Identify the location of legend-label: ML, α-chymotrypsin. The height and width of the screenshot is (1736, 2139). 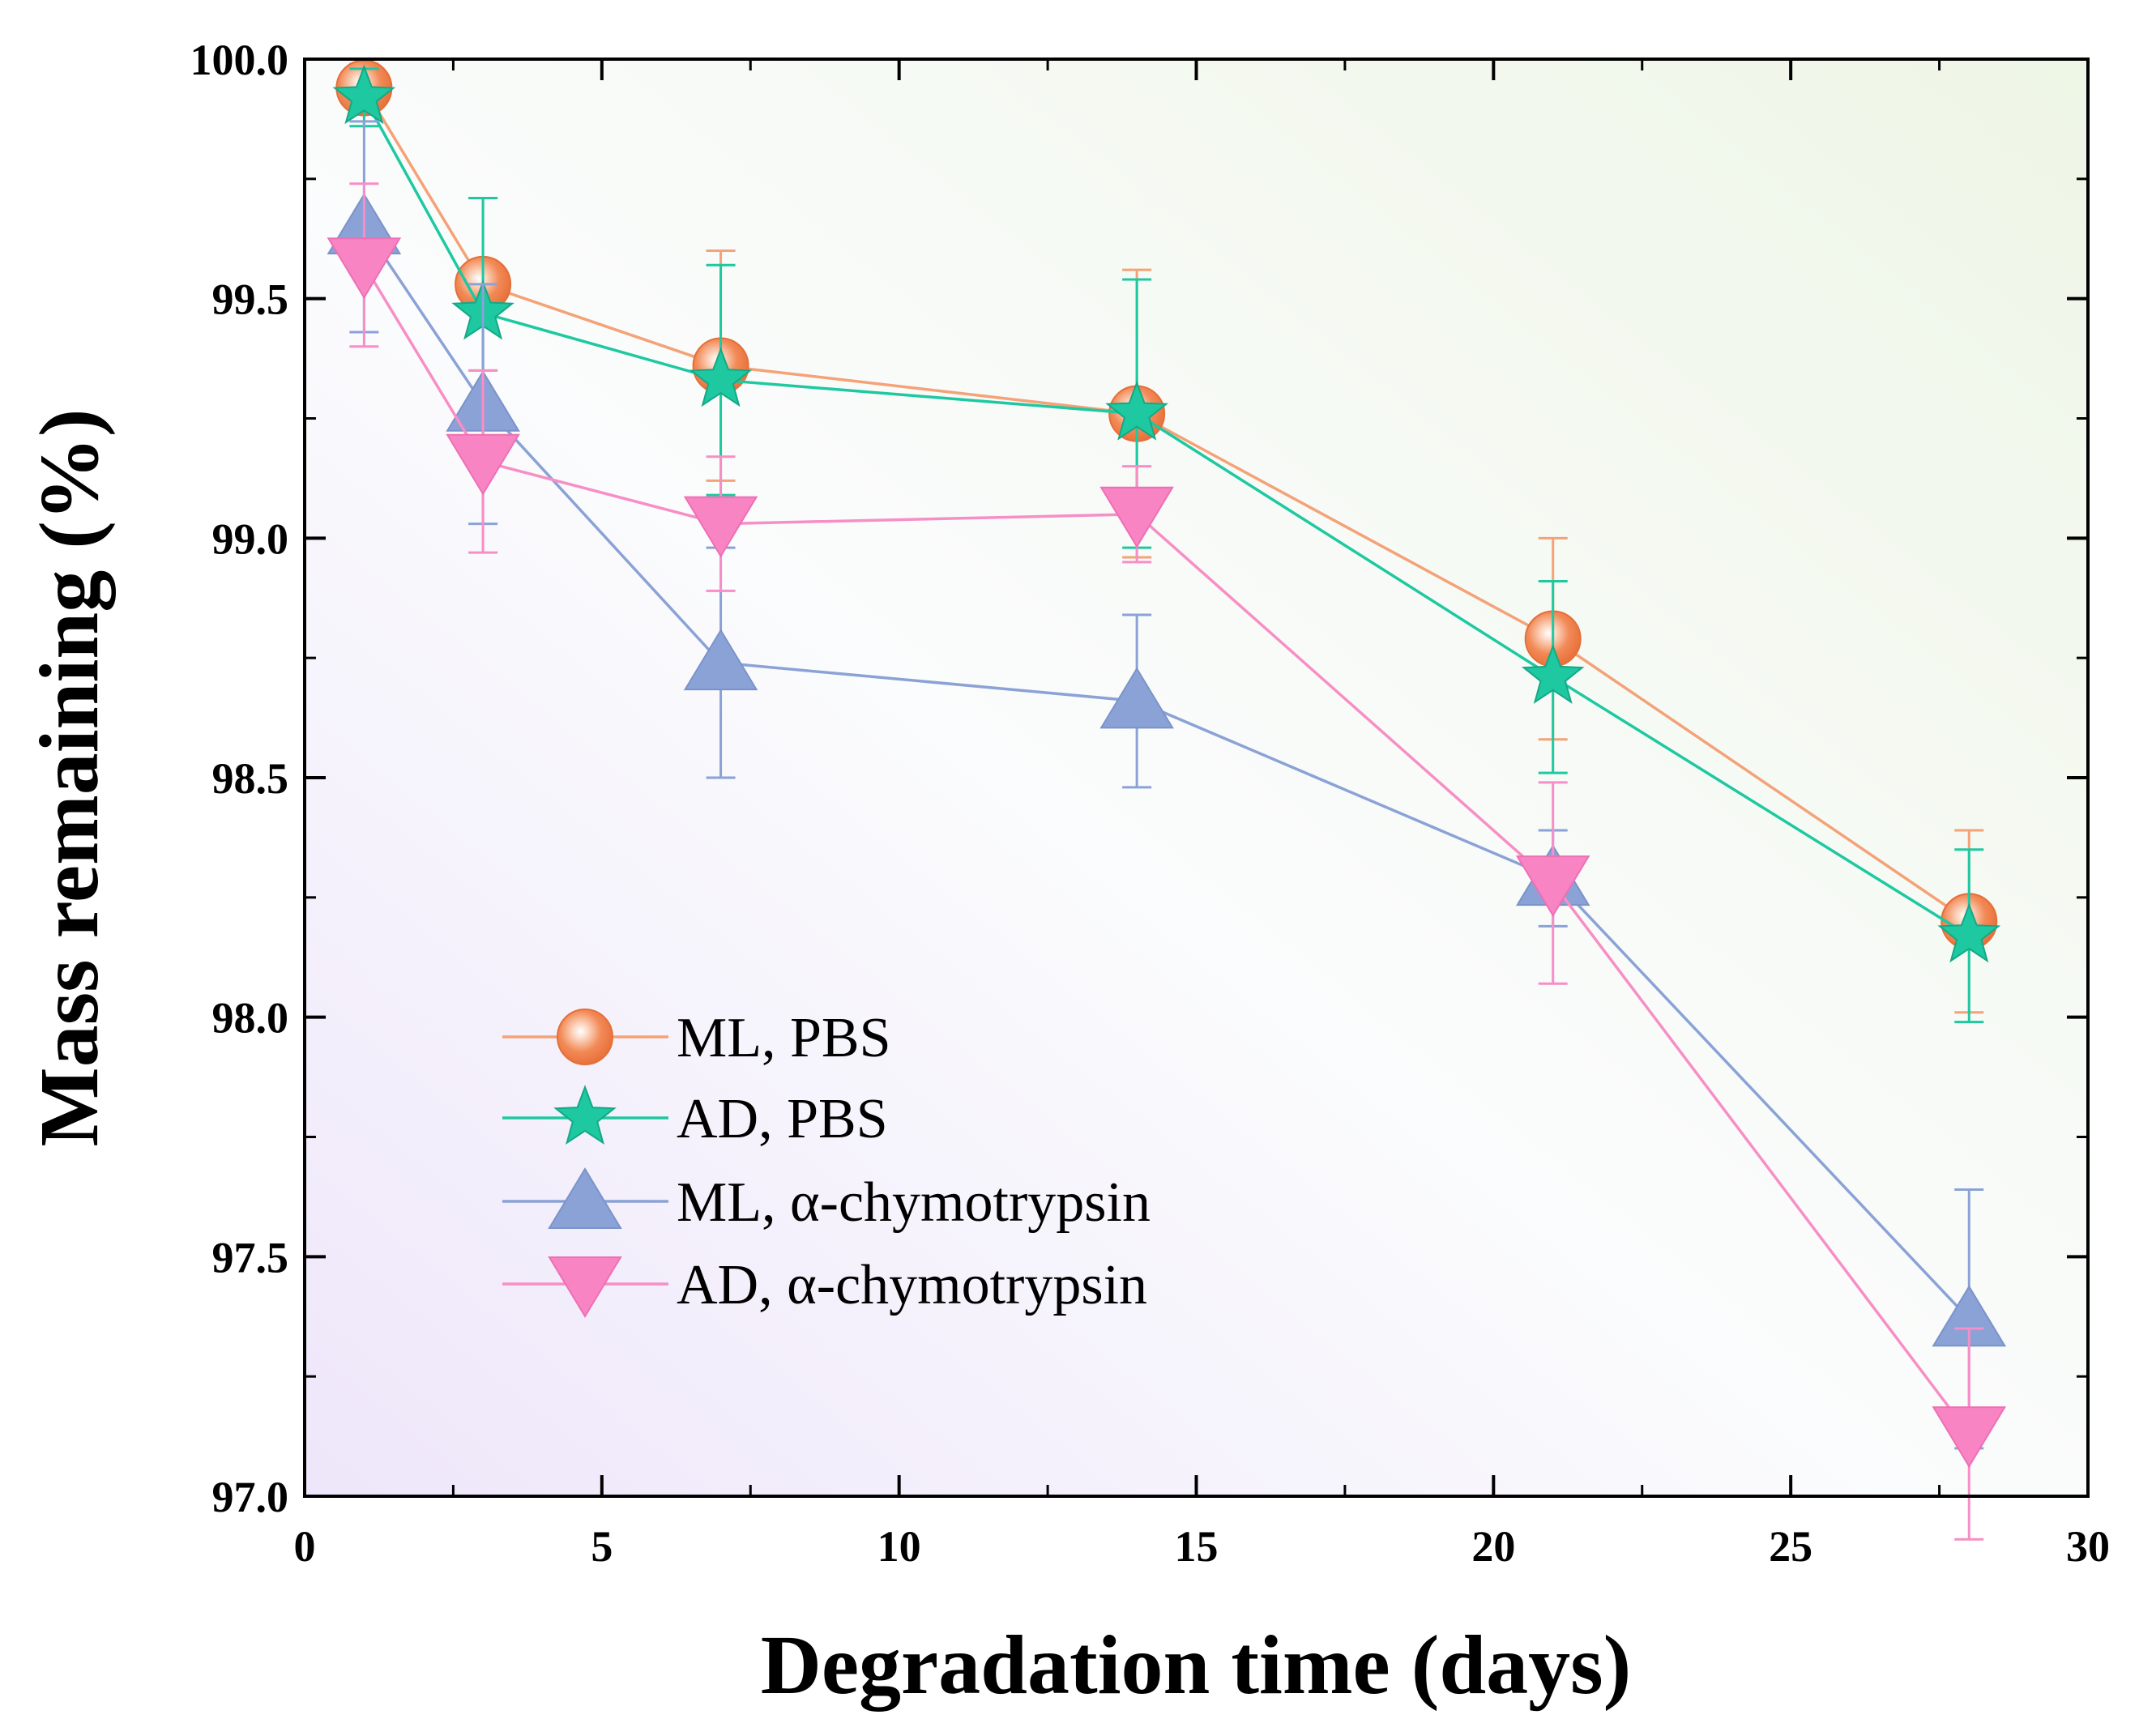
(914, 1202).